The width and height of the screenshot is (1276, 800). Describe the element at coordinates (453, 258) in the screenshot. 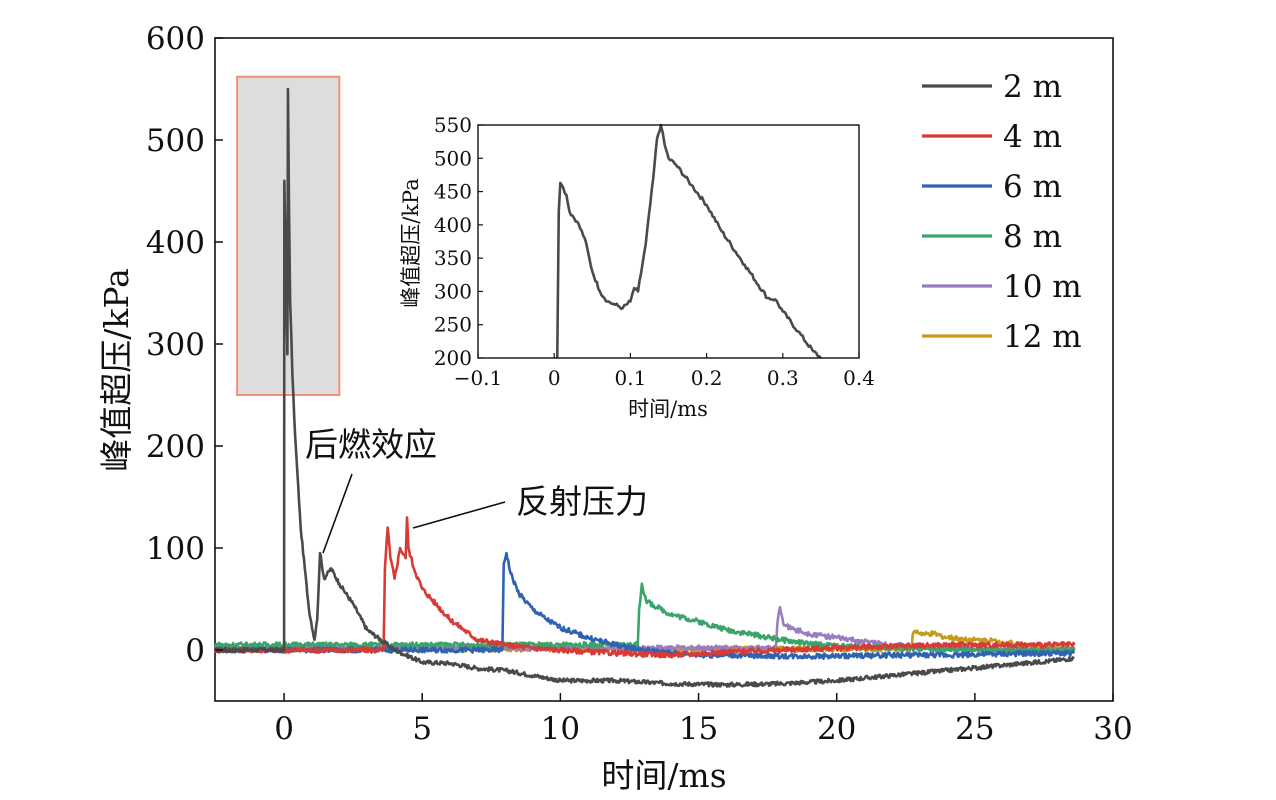

I see `inset-y-tick-label: 350` at that location.